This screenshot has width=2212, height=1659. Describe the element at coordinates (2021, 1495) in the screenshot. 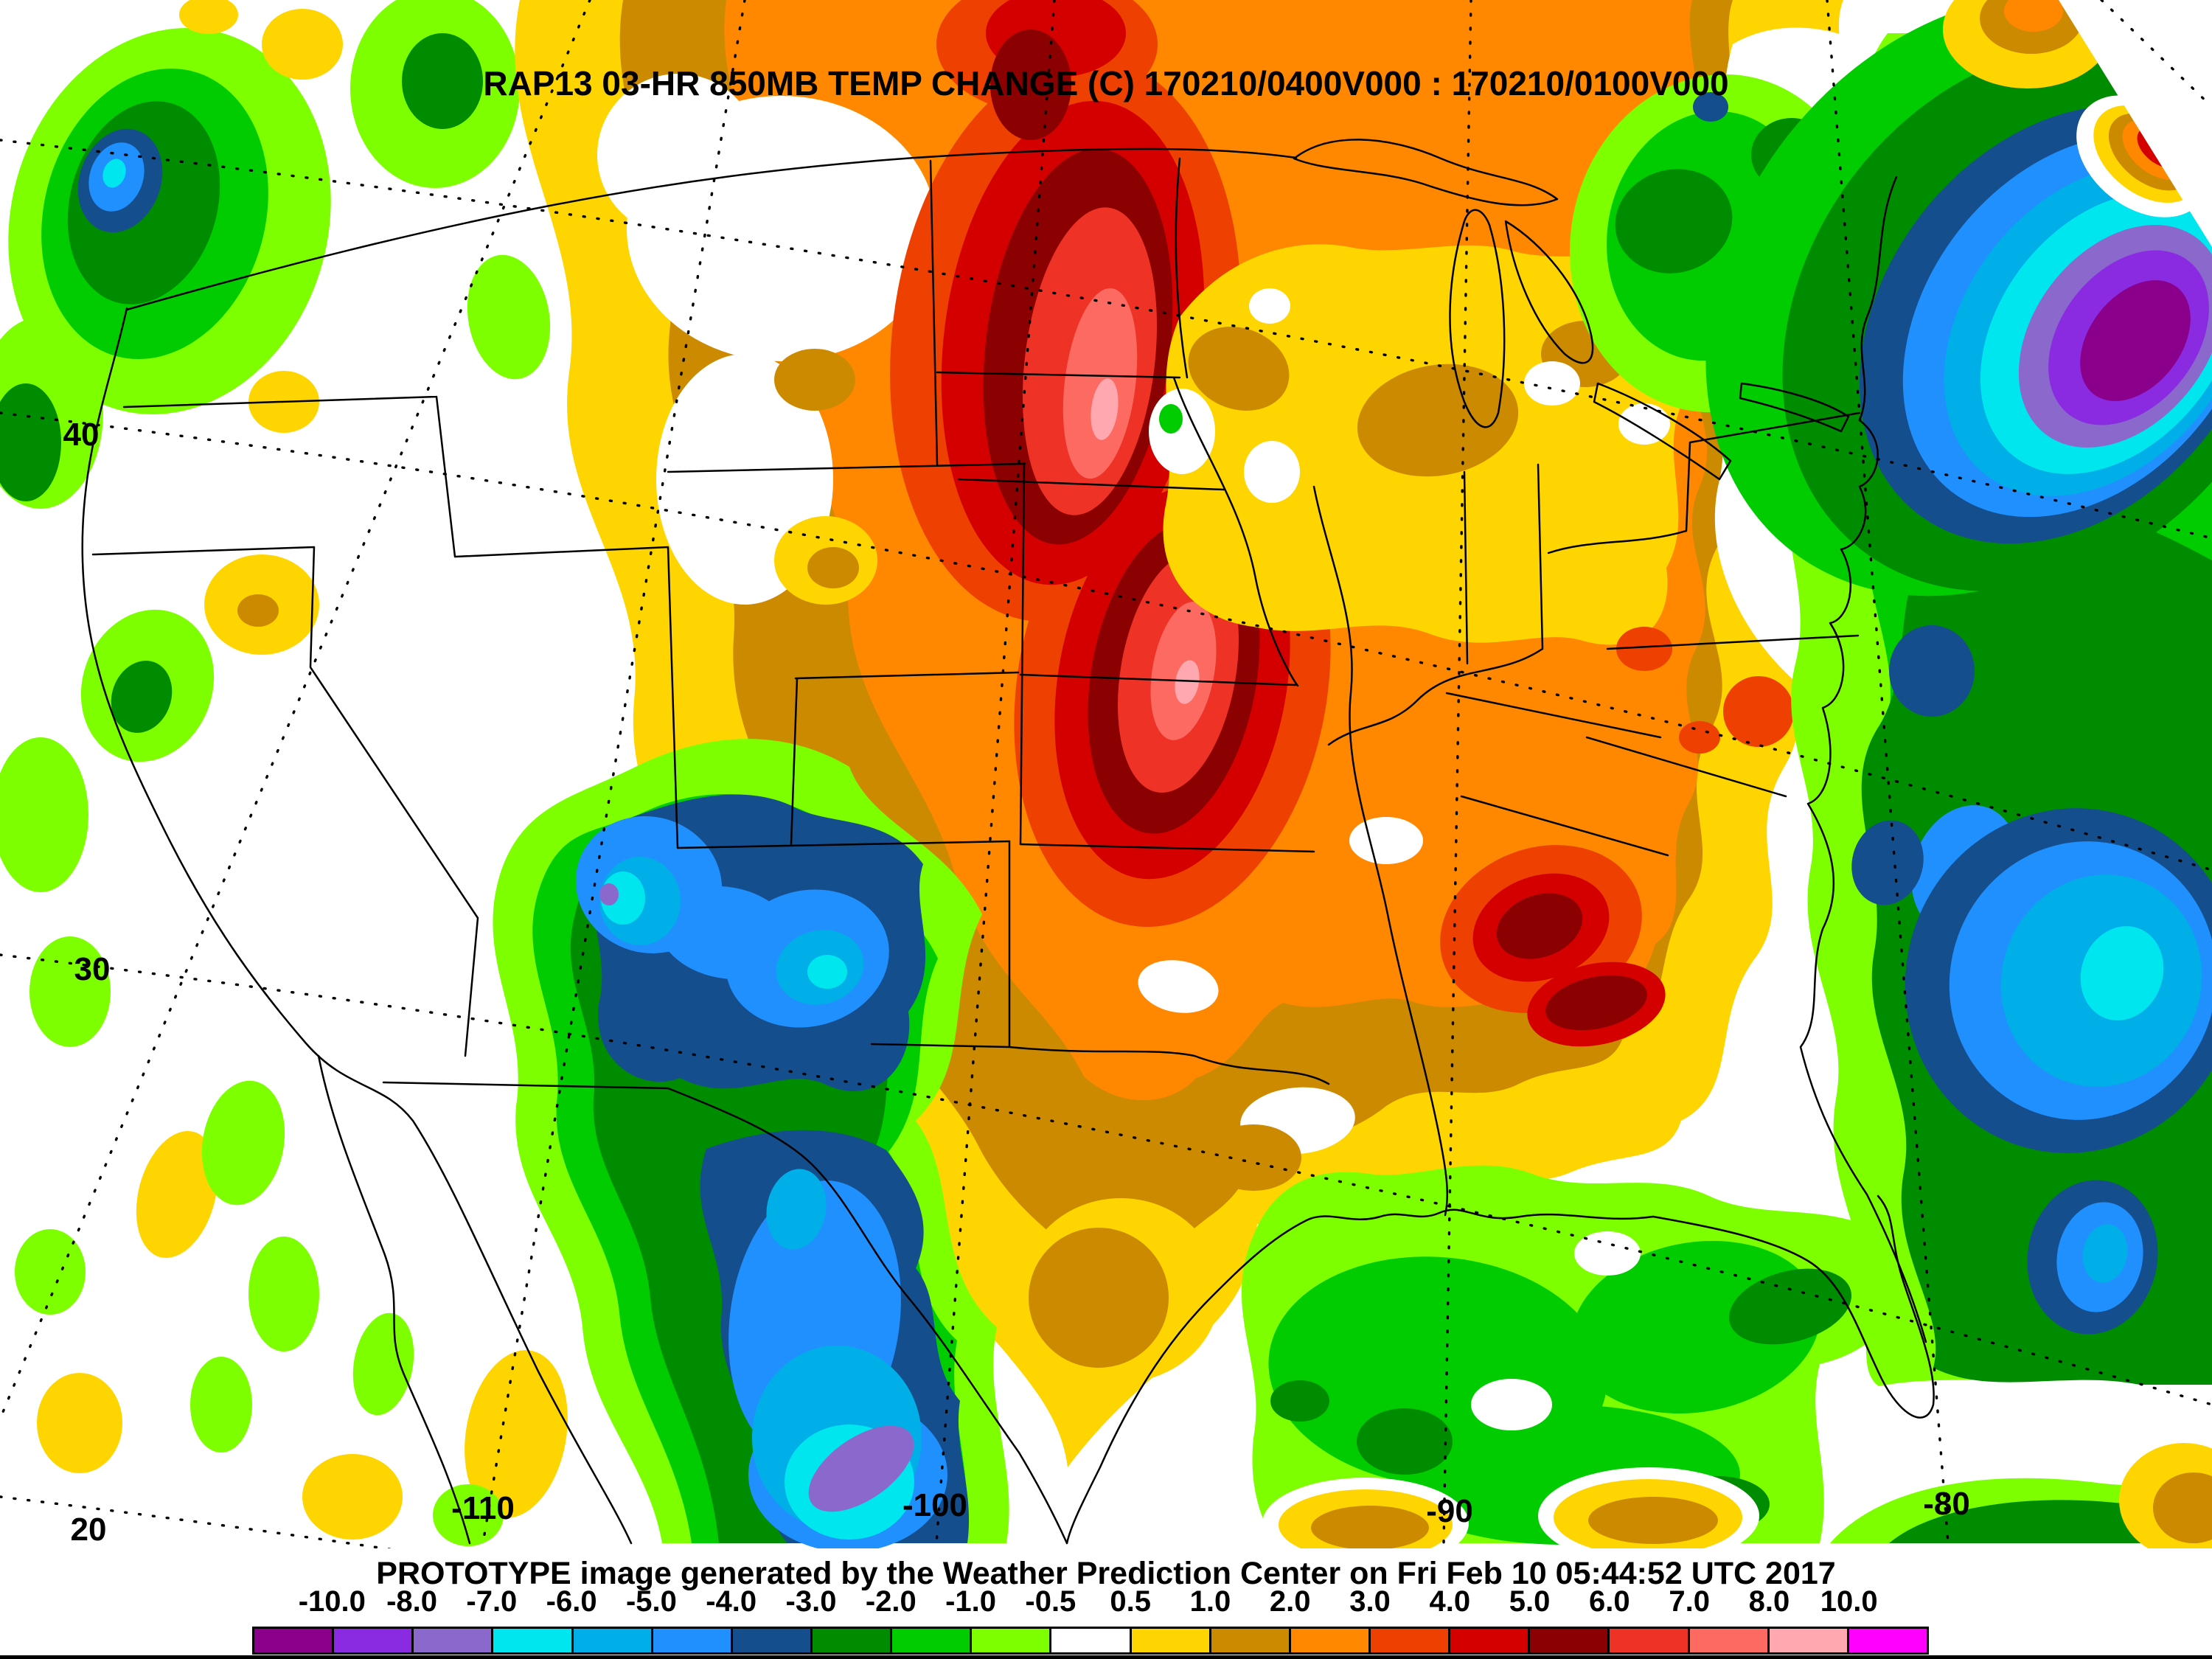

I see `cooling-band-caribbean` at that location.